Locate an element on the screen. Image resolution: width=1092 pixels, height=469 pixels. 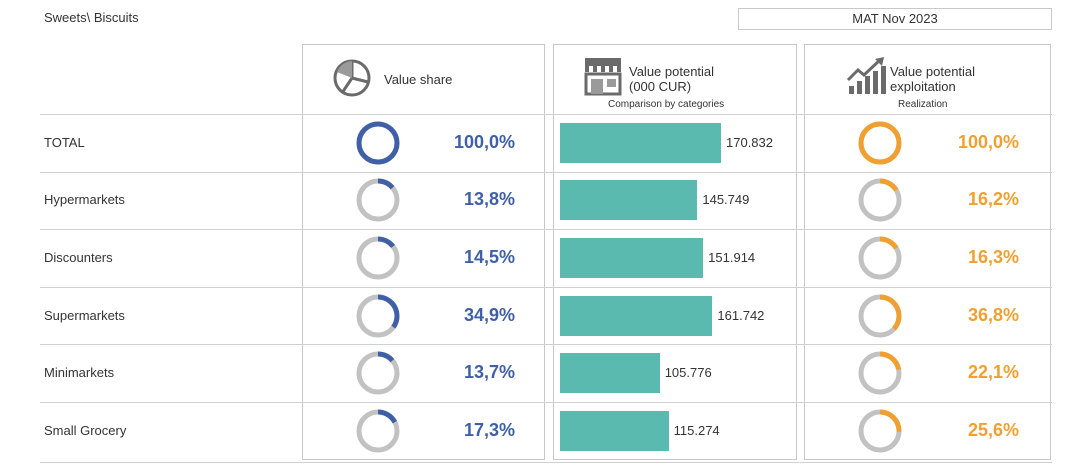
potential-value: 145.749 is located at coordinates (726, 200).